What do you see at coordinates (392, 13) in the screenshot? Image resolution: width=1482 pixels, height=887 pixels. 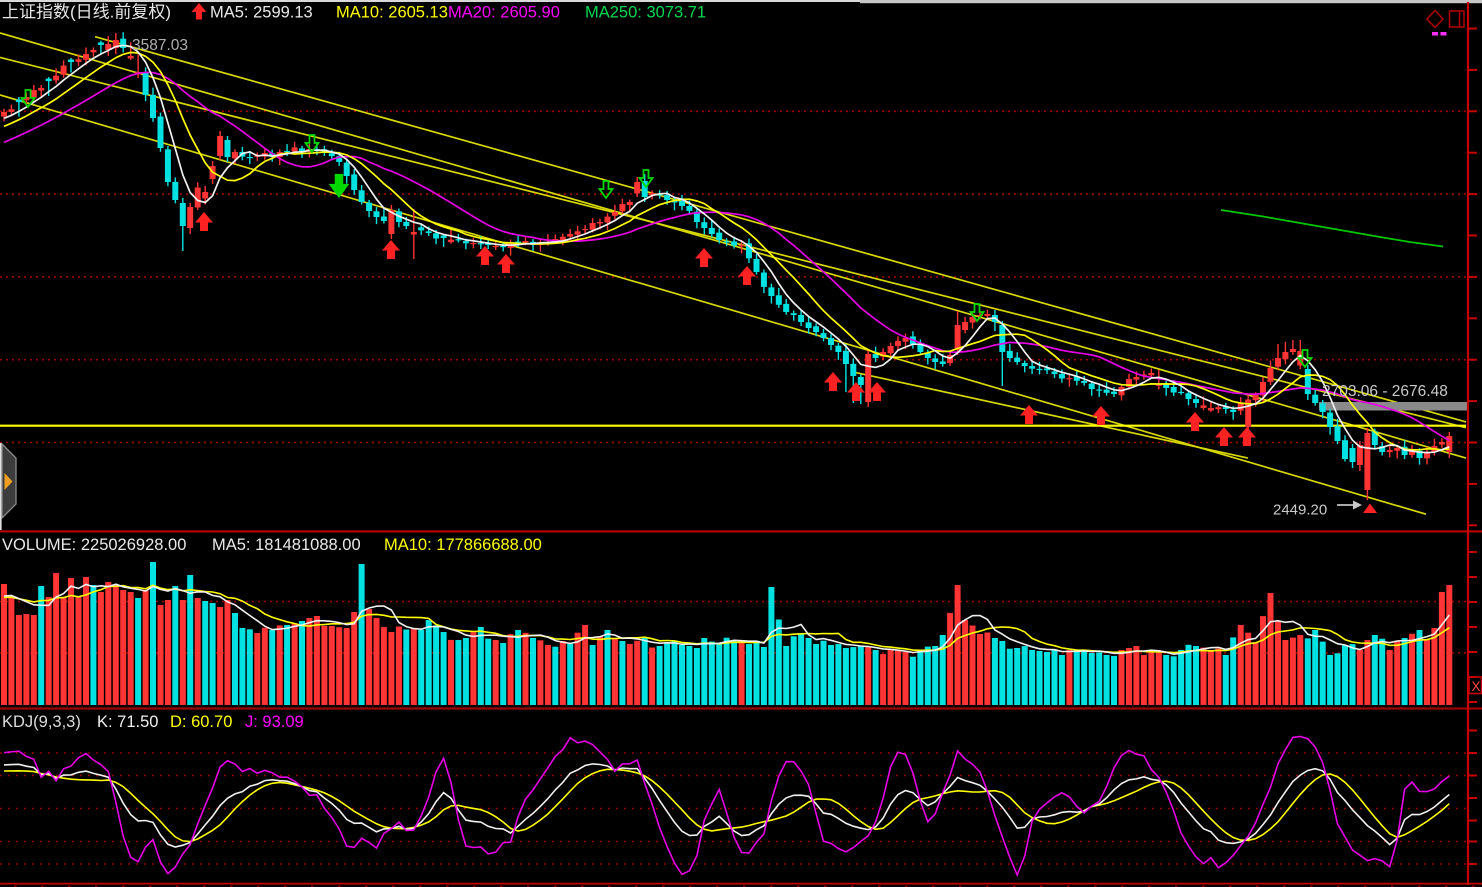 I see `svg-text: MA10: 2605.13` at bounding box center [392, 13].